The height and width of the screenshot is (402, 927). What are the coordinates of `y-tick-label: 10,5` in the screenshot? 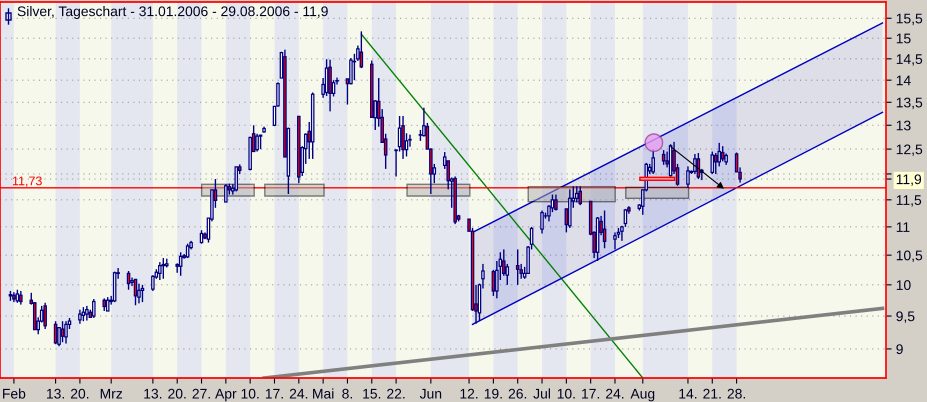 It's located at (909, 256).